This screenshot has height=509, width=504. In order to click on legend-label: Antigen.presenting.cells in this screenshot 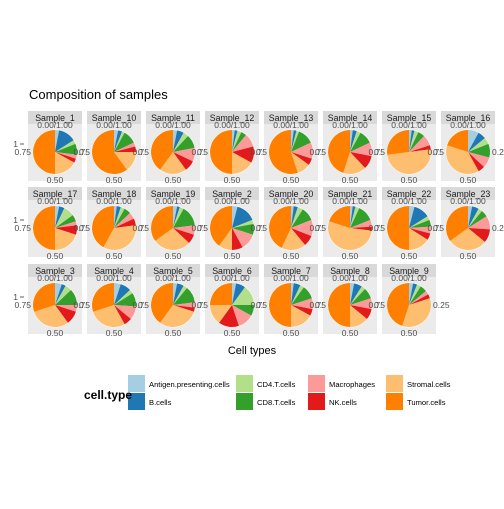, I will do `click(189, 384)`.